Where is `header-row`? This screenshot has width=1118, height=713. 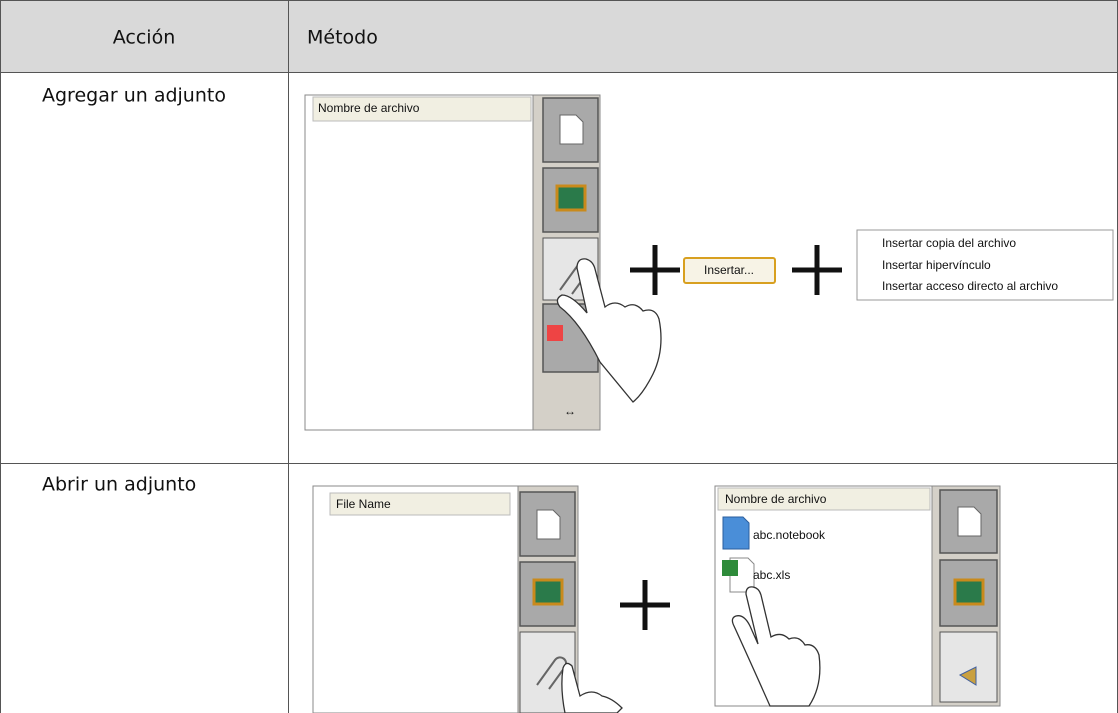 header-row is located at coordinates (559, 36).